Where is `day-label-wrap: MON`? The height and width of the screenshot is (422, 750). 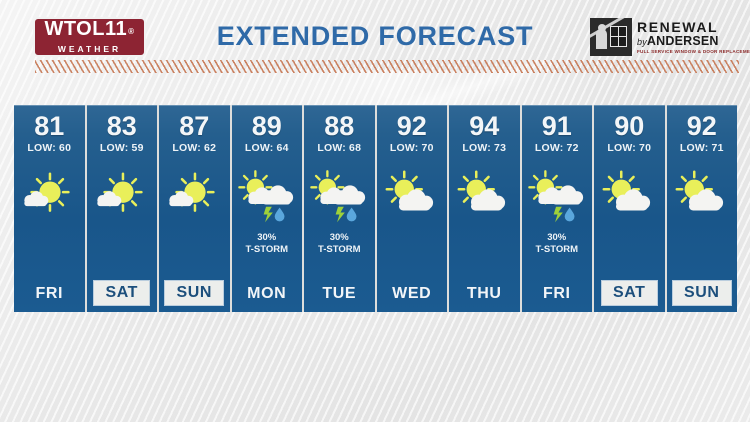 day-label-wrap: MON is located at coordinates (267, 294).